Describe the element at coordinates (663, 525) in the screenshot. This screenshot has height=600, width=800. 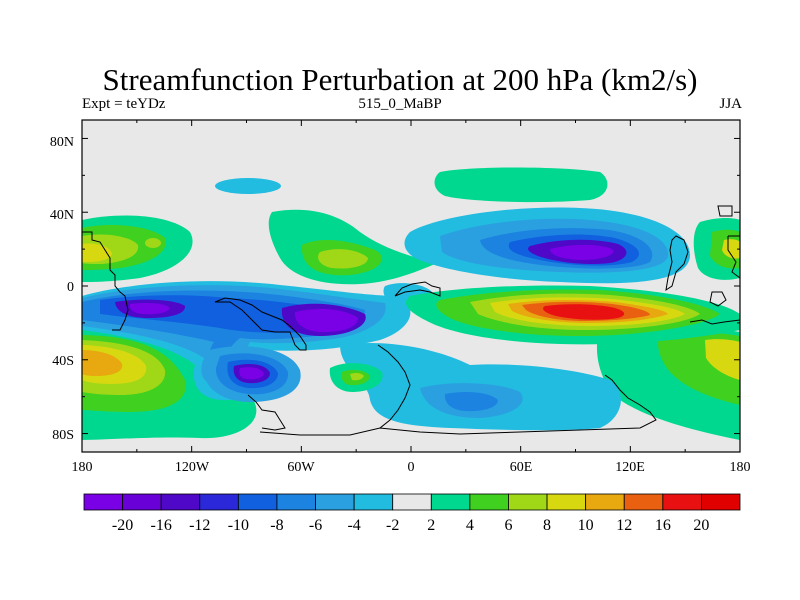
I see `colorbar-label: 16` at that location.